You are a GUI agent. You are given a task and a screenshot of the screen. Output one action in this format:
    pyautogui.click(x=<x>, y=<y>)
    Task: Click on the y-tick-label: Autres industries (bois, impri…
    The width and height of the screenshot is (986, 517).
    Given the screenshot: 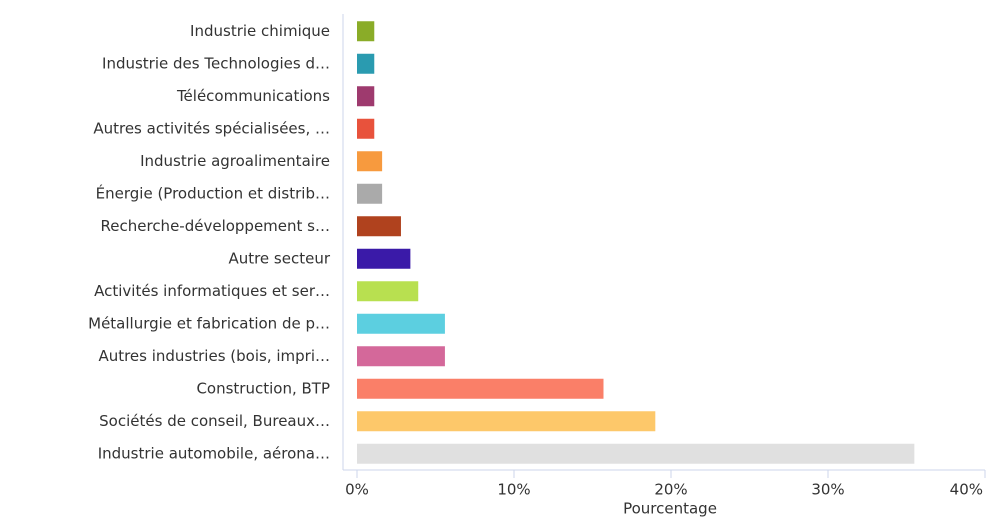 What is the action you would take?
    pyautogui.click(x=214, y=356)
    